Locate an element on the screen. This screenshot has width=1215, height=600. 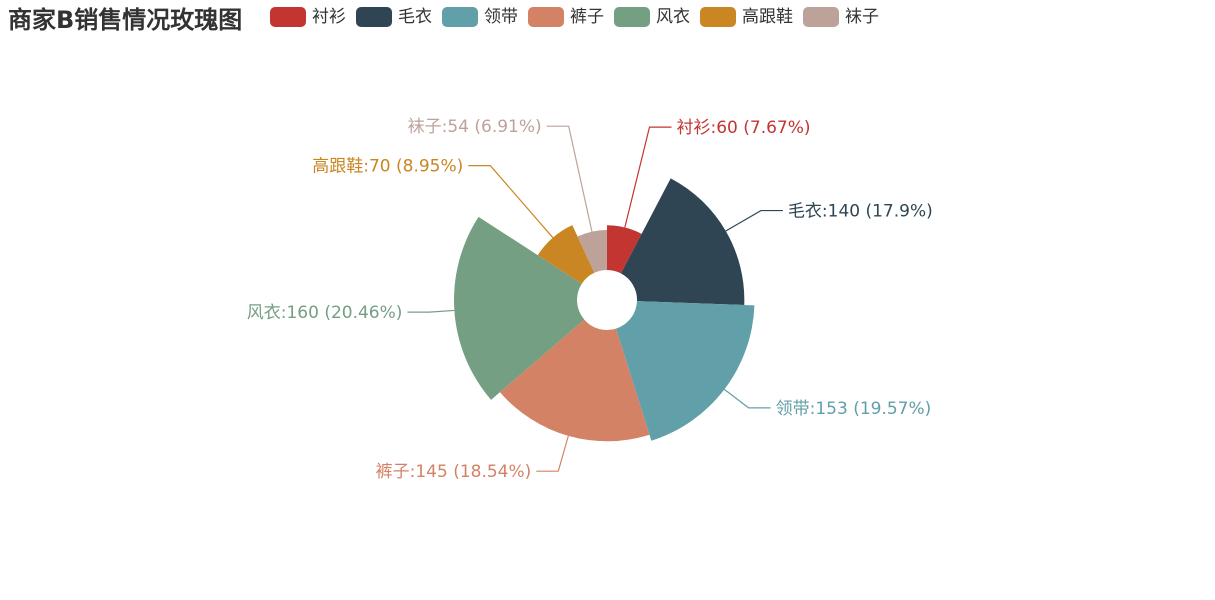
legend-item: 领带 is located at coordinates (480, 17).